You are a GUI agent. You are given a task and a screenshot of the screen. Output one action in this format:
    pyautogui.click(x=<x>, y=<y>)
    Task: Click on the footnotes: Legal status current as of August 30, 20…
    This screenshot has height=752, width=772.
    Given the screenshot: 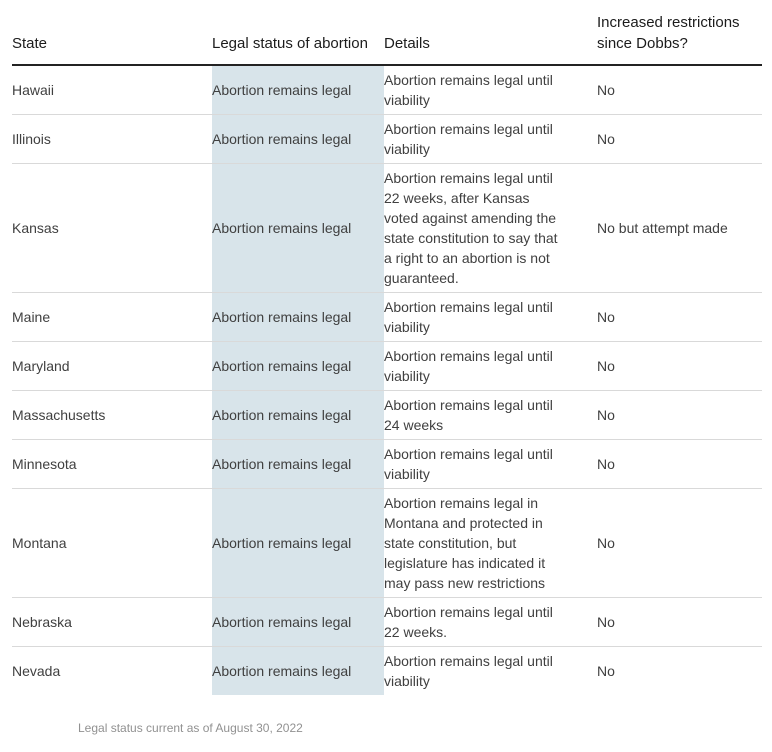 What is the action you would take?
    pyautogui.click(x=420, y=736)
    